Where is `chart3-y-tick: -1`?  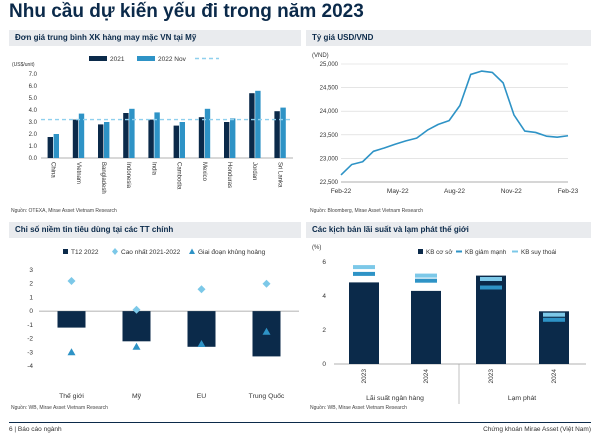 chart3-y-tick: -1 is located at coordinates (30, 325).